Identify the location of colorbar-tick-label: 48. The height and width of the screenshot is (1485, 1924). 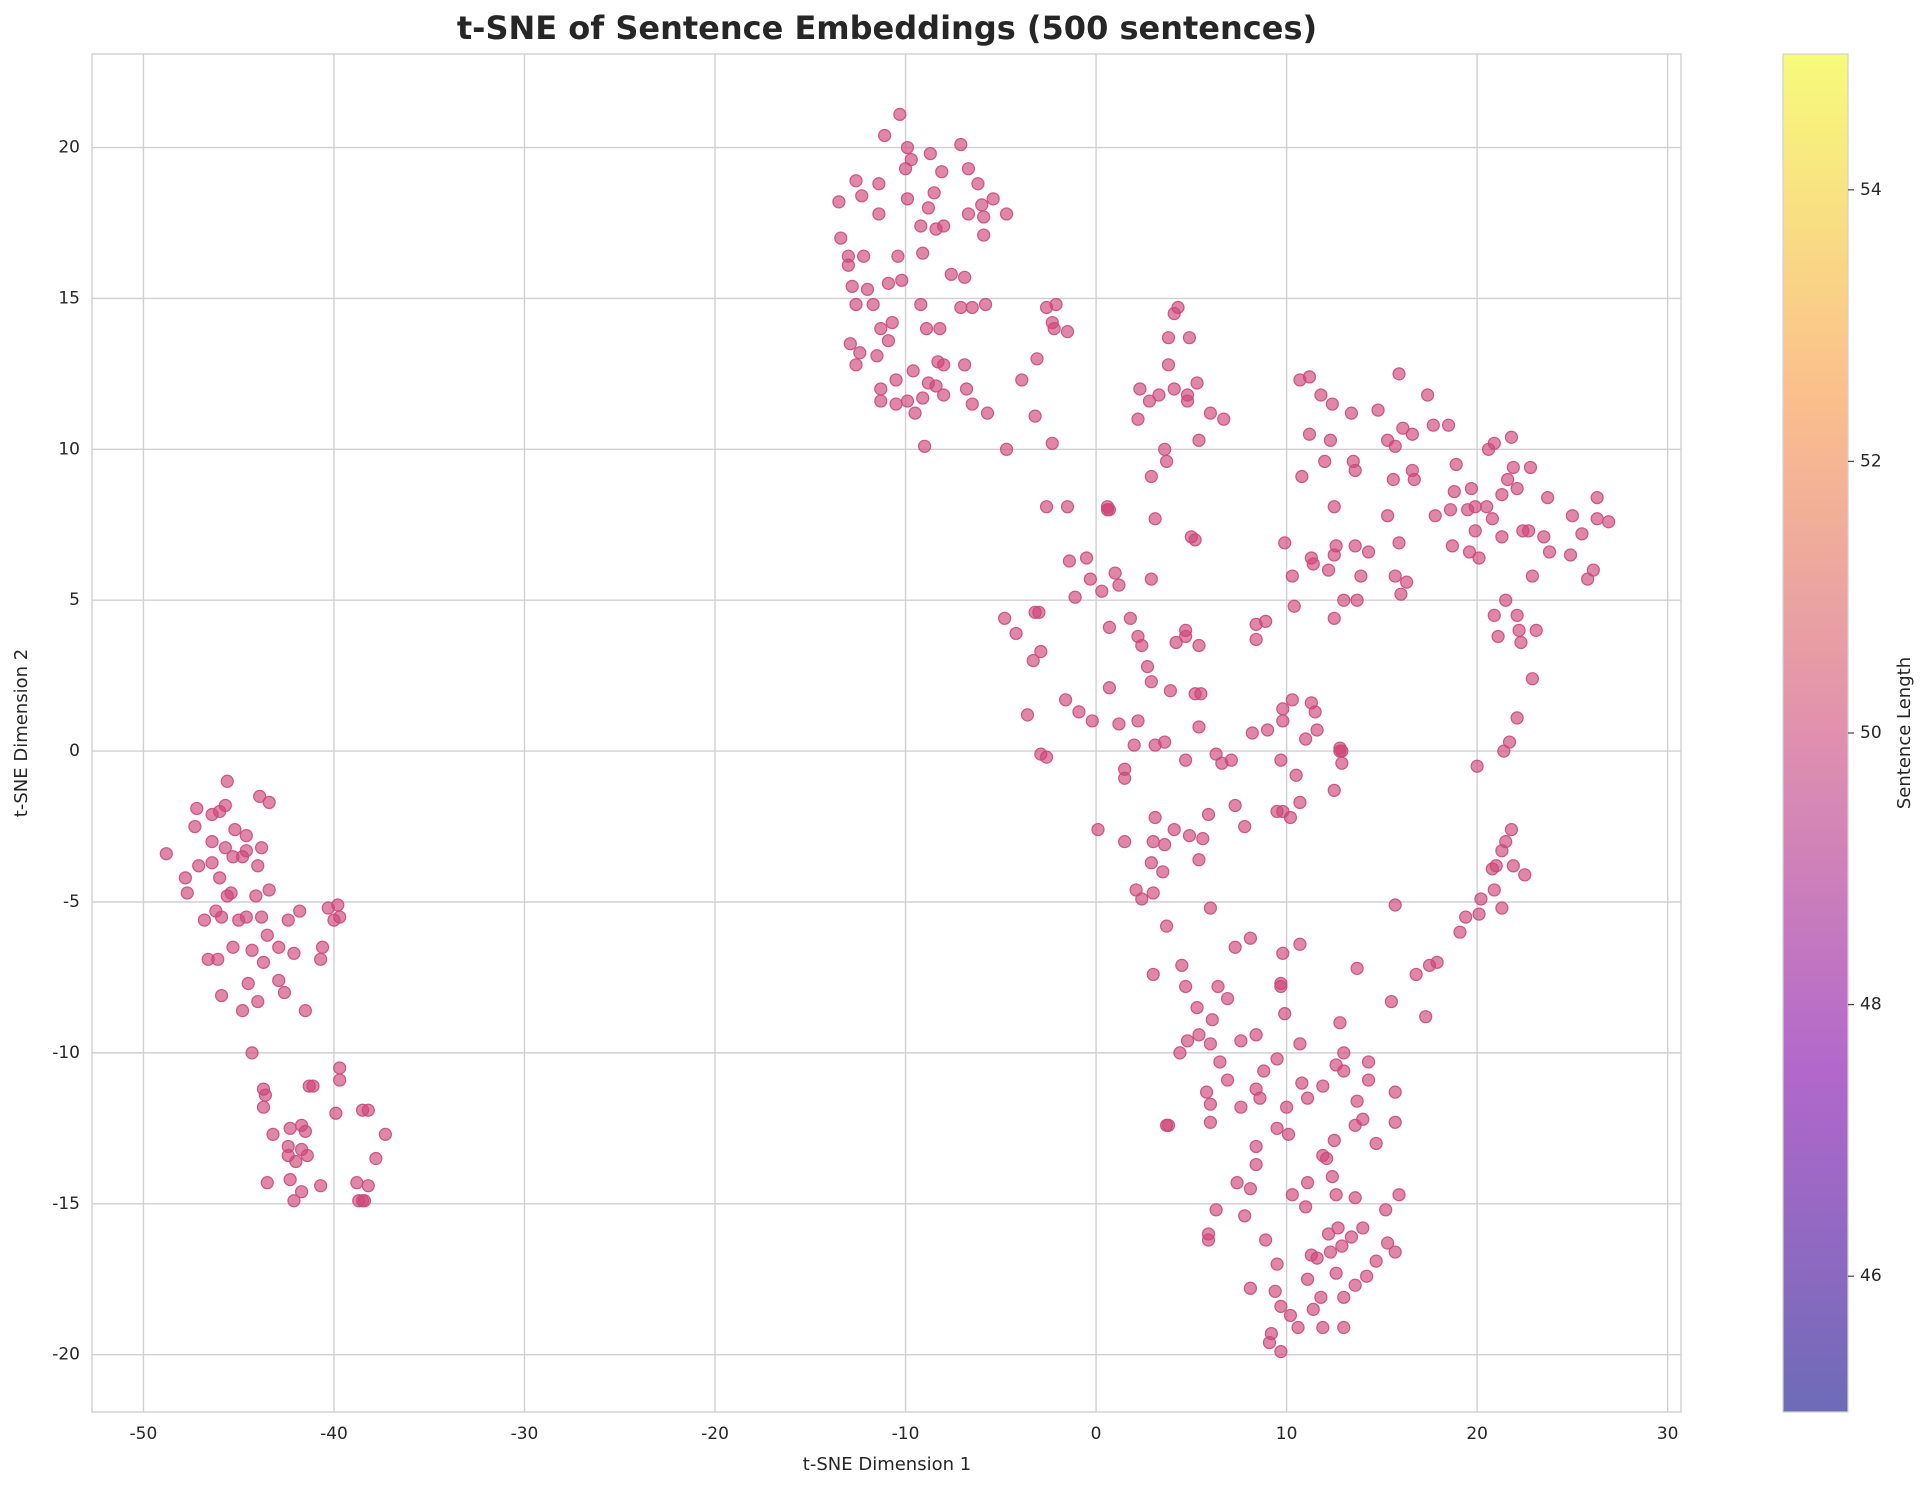
(1871, 1005).